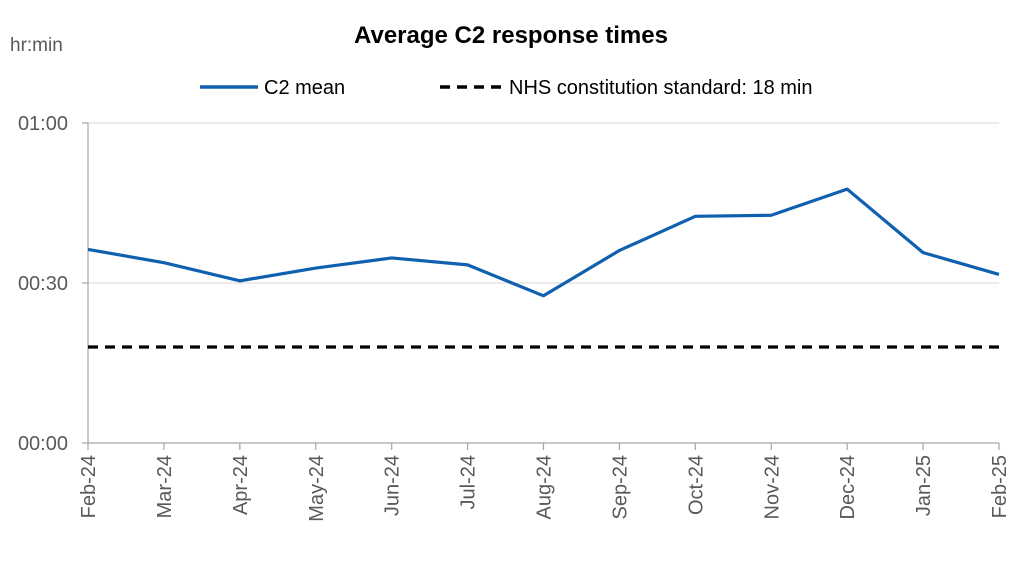 The height and width of the screenshot is (571, 1024). What do you see at coordinates (924, 485) in the screenshot?
I see `x-tick-label-11: Jan-25` at bounding box center [924, 485].